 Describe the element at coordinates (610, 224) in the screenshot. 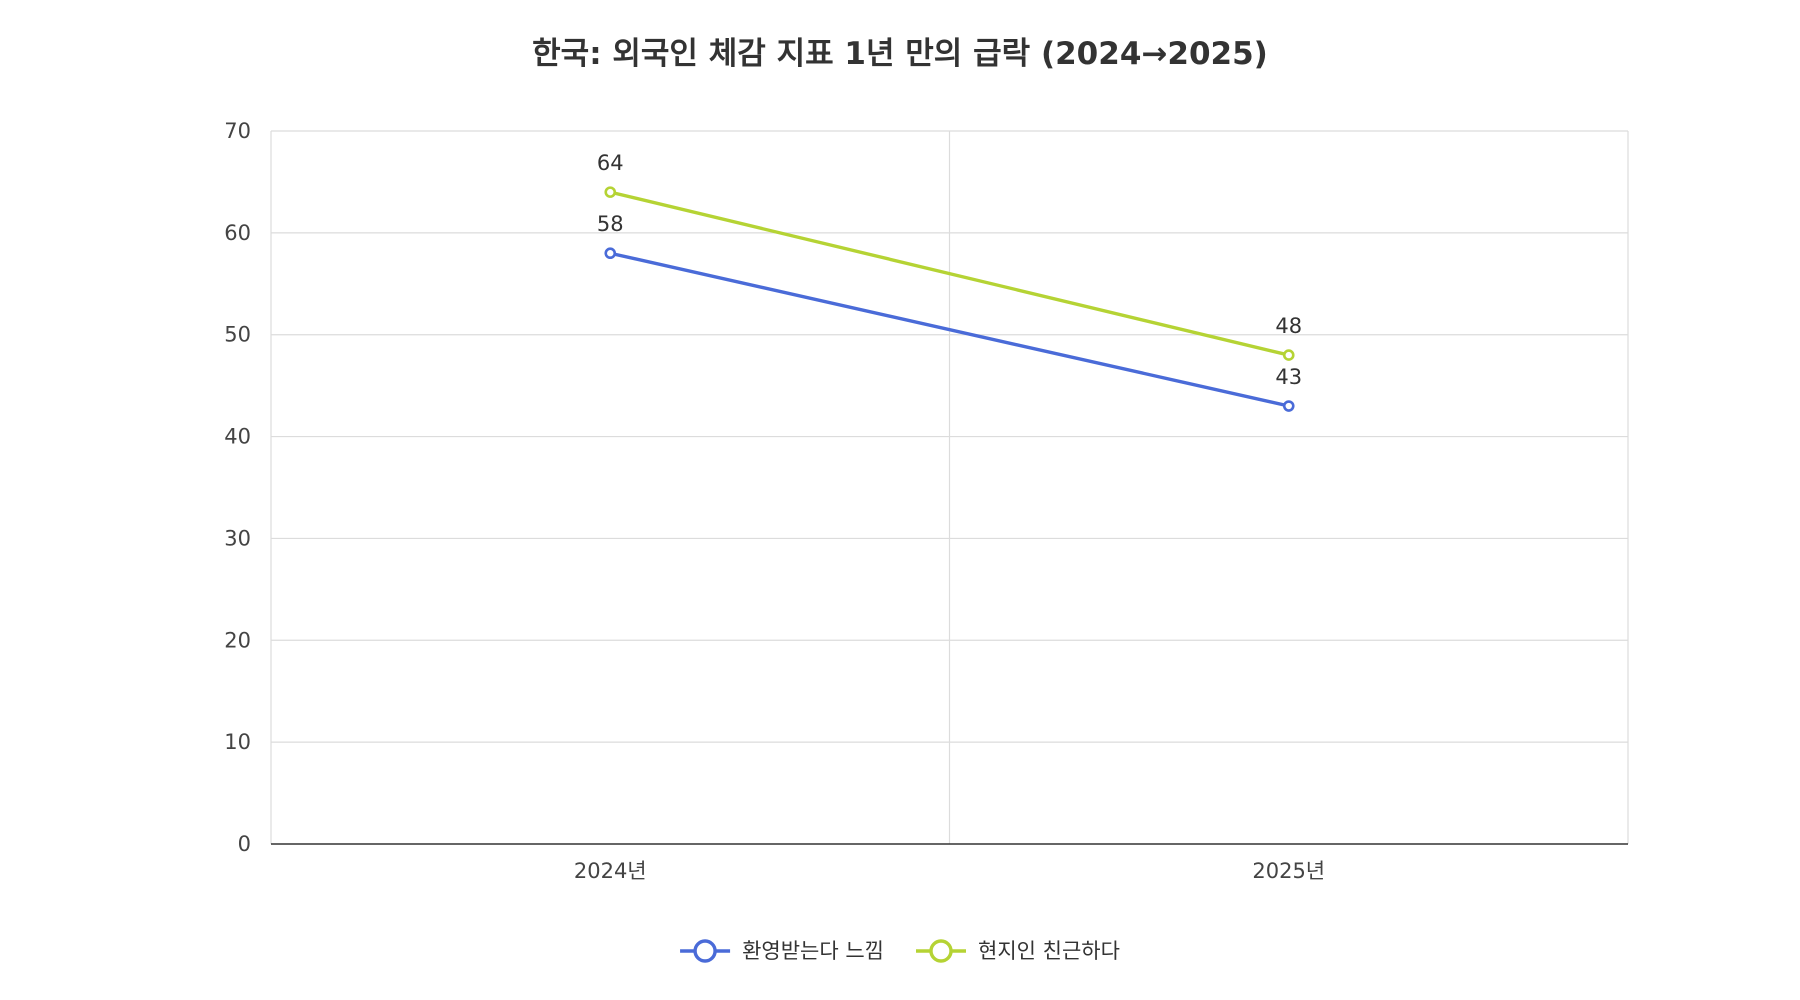

I see `data-label: 58` at that location.